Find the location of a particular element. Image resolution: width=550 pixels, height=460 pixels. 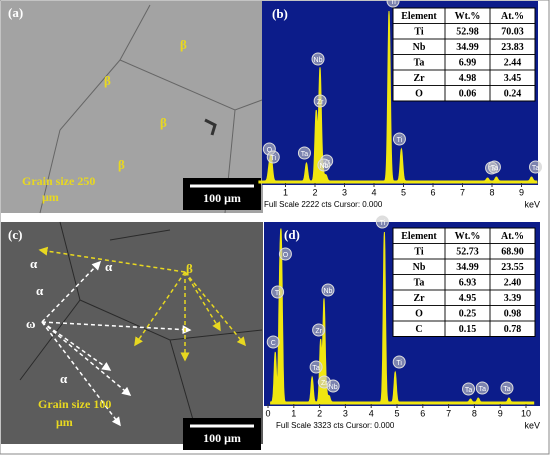

phase-label: ω is located at coordinates (31, 323).